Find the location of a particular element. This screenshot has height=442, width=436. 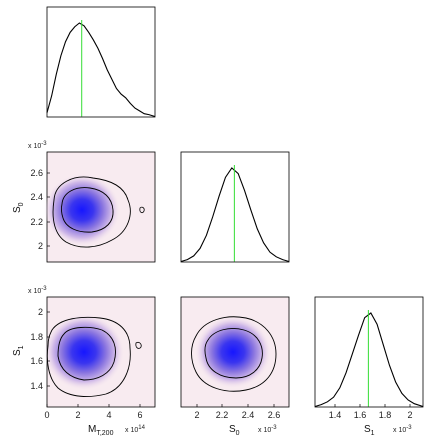

panel-s1-vs-s0 is located at coordinates (235, 352).